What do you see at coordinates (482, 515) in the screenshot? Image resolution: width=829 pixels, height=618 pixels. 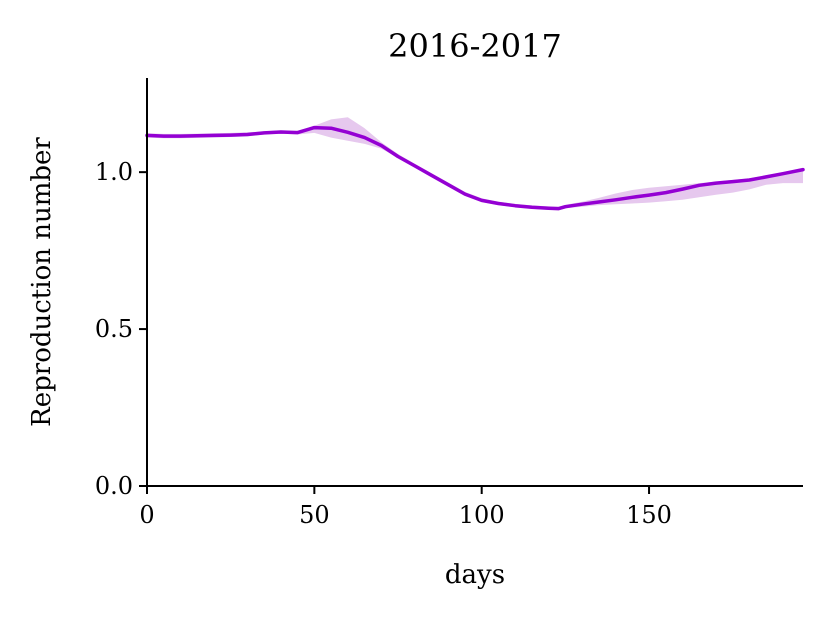 I see `x-tick-label: 100` at bounding box center [482, 515].